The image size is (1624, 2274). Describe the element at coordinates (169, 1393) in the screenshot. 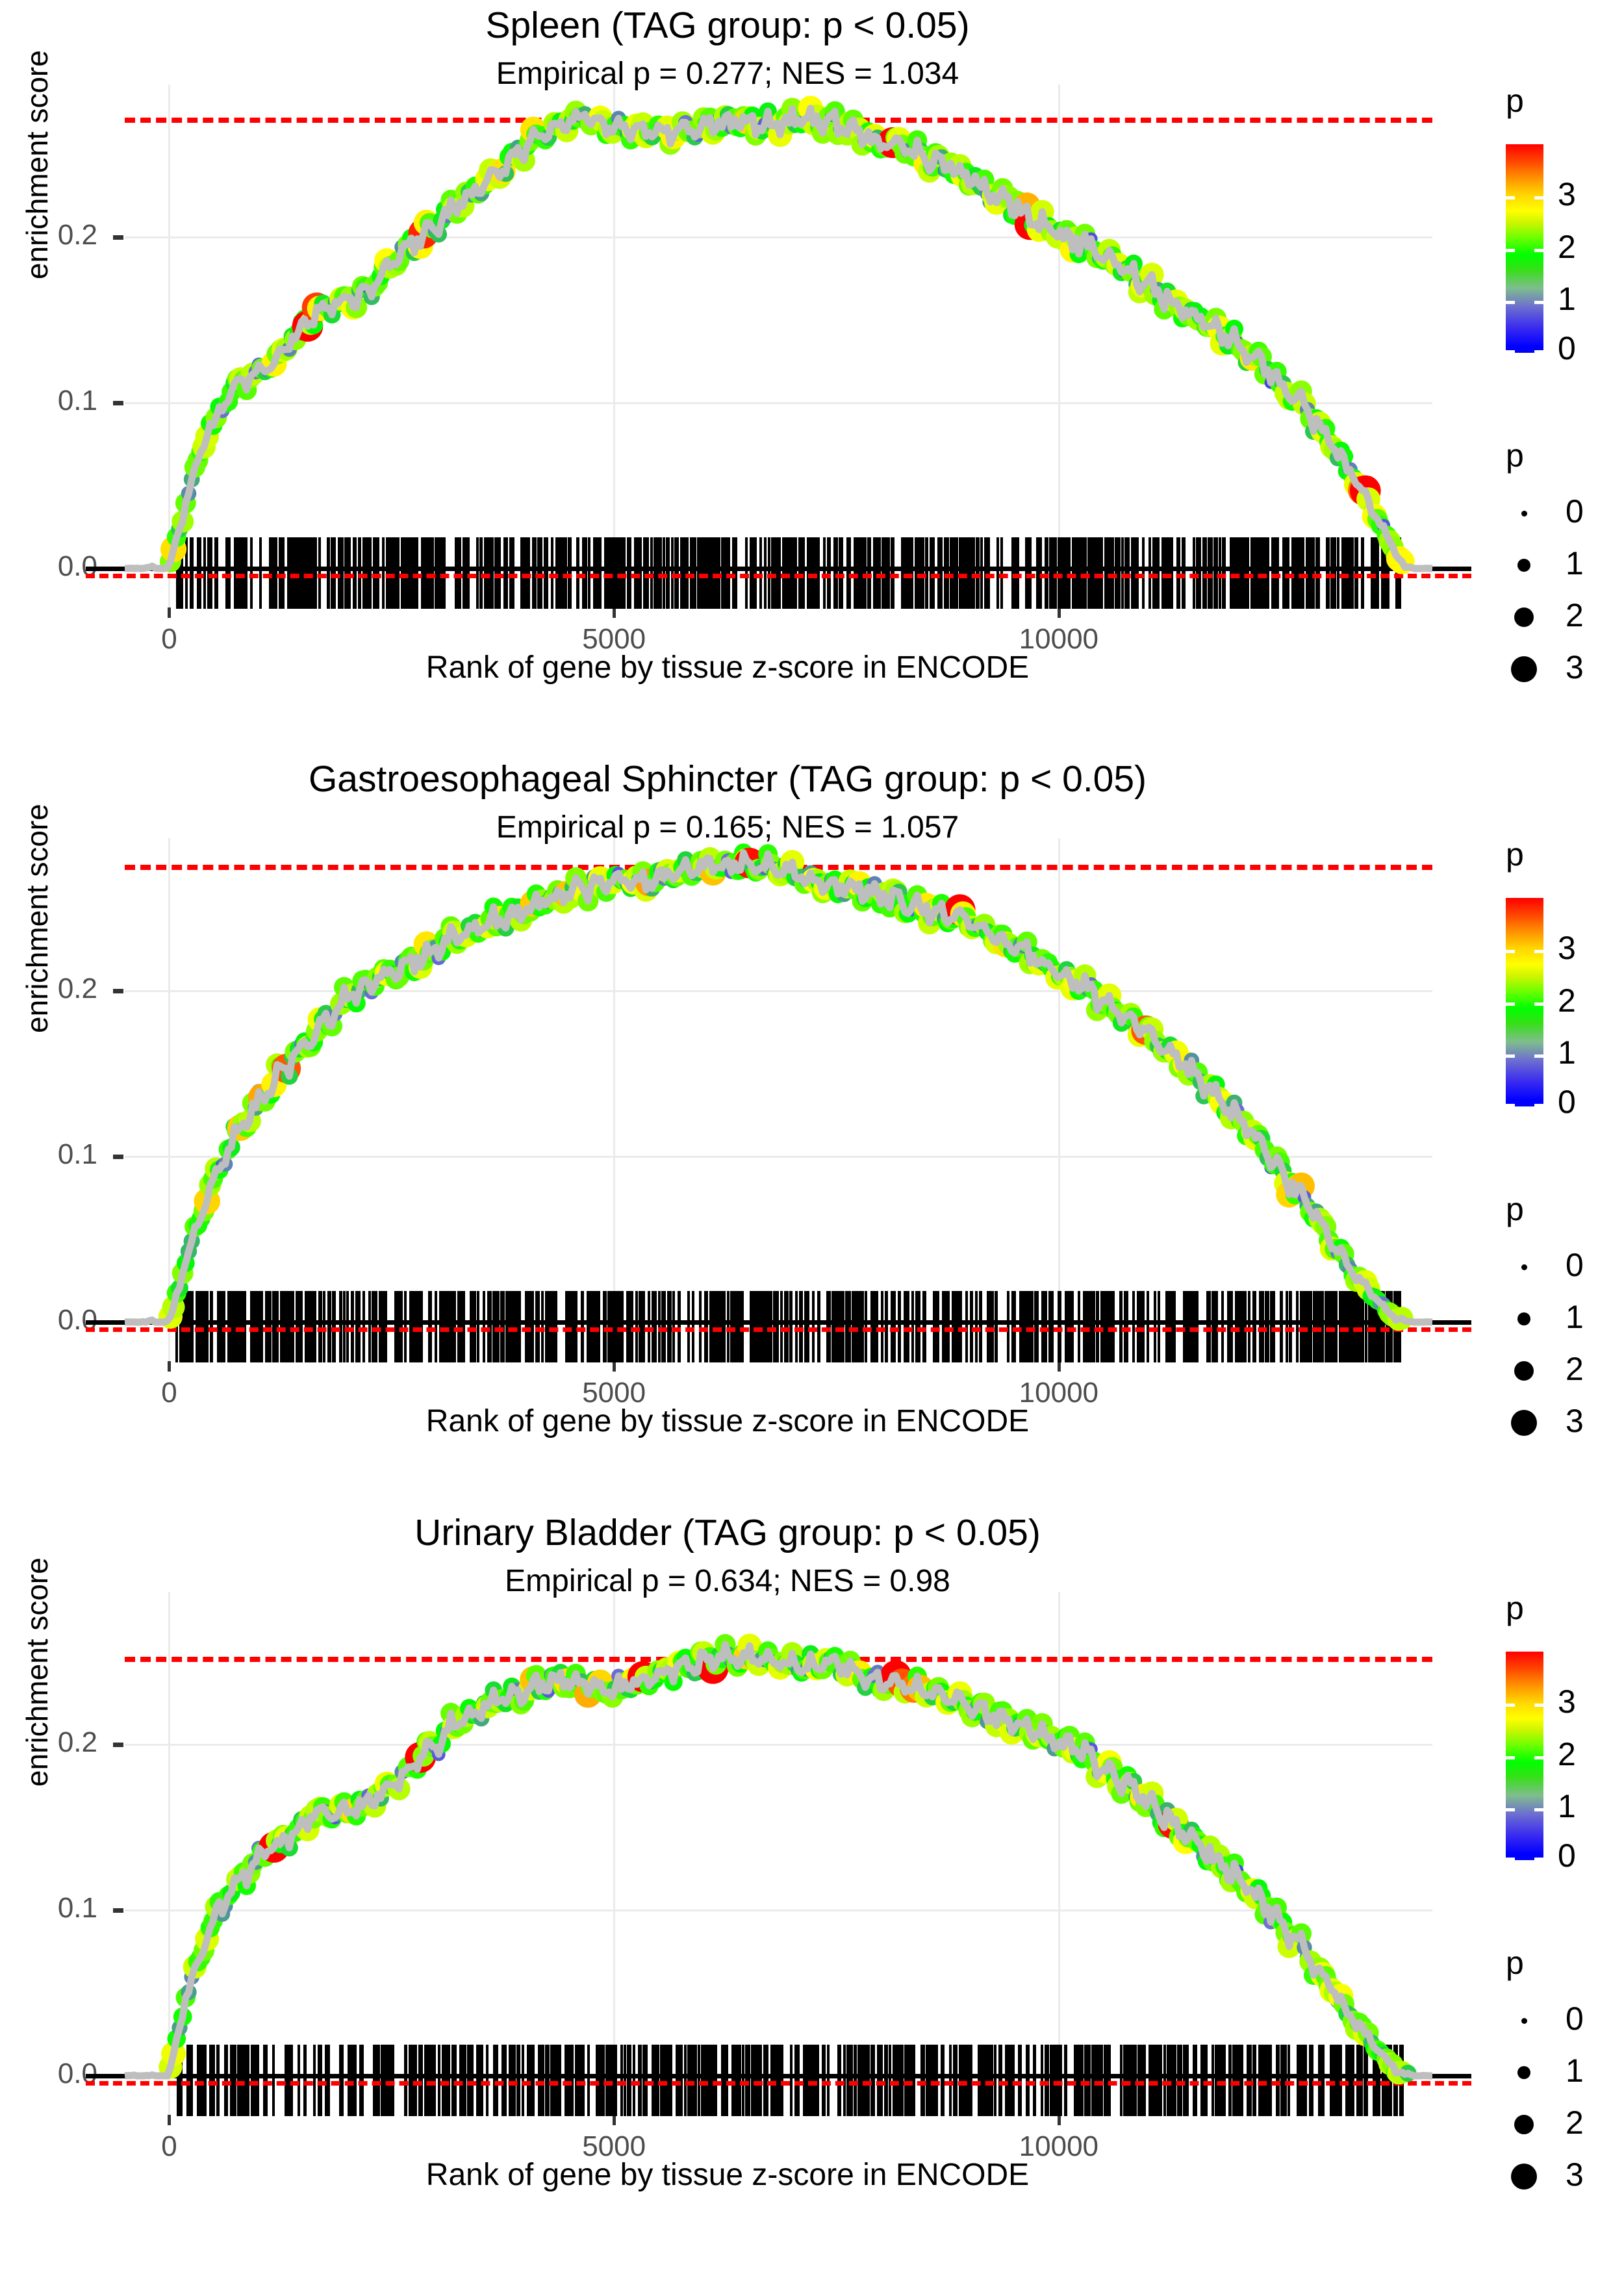

I see `x-tick-label: 0` at that location.